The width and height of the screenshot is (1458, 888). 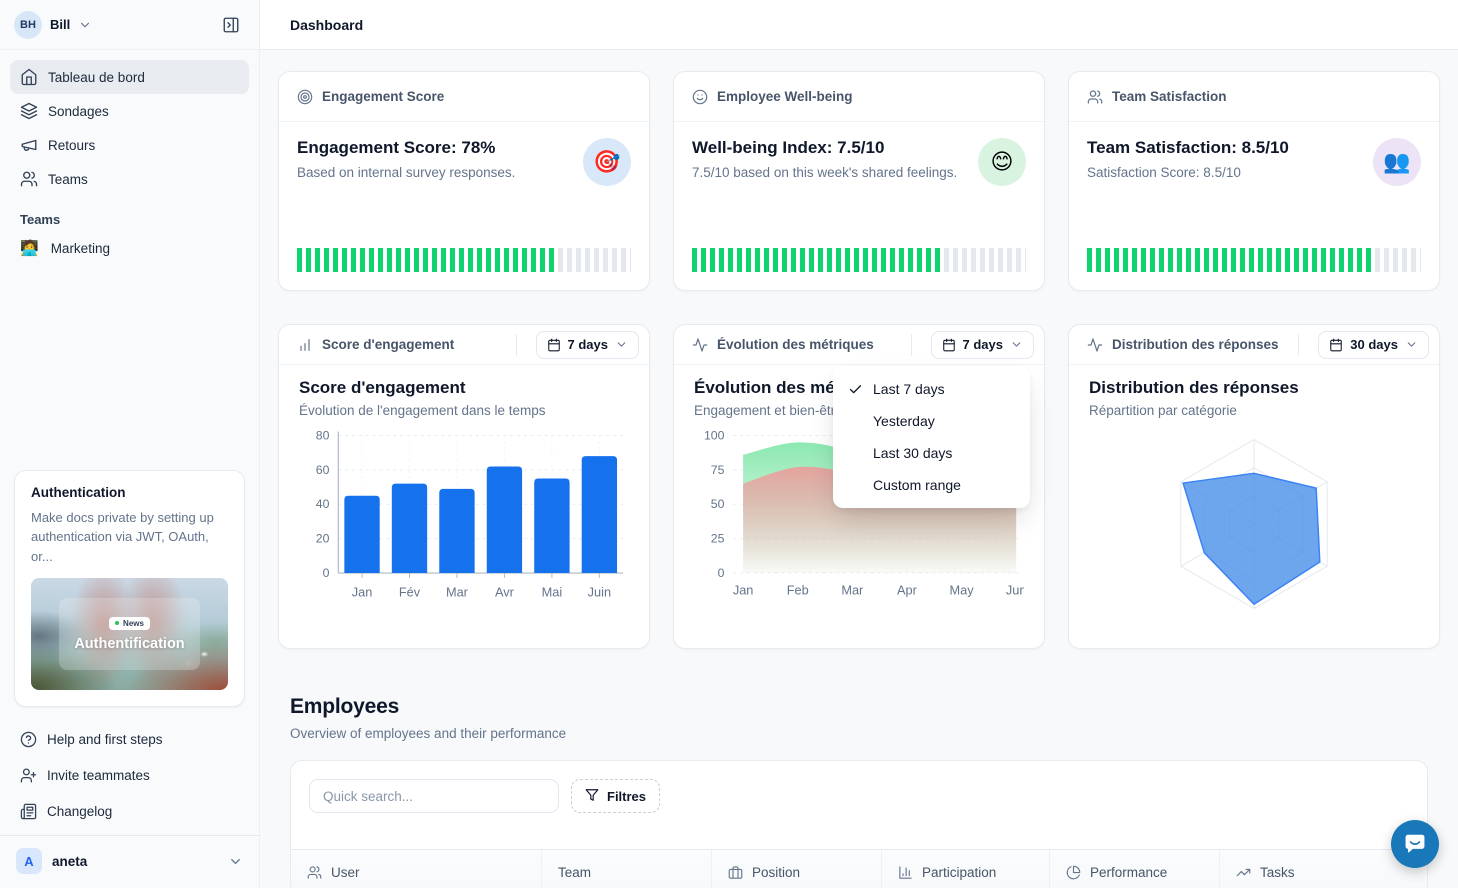 What do you see at coordinates (60, 24) in the screenshot?
I see `user-menu: Bill` at bounding box center [60, 24].